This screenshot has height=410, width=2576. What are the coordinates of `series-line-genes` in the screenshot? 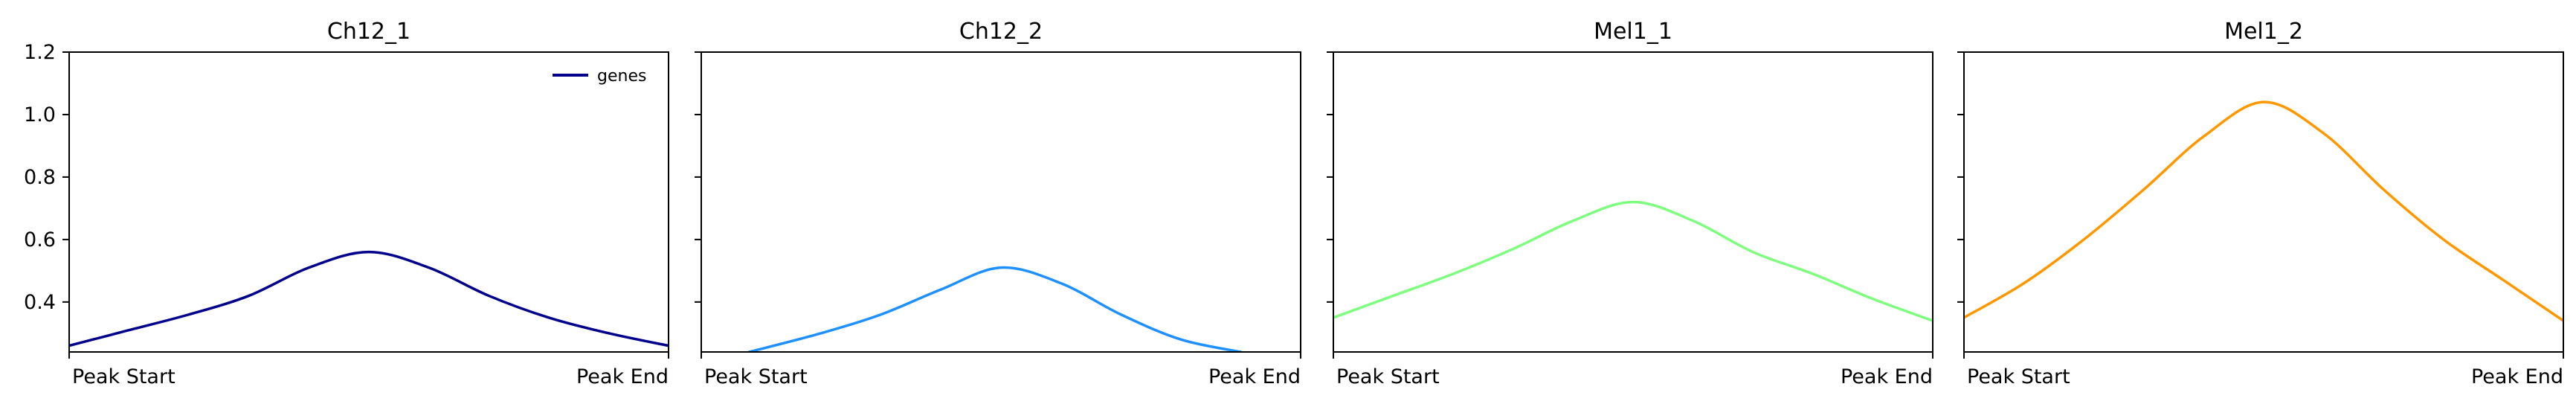 It's located at (369, 298).